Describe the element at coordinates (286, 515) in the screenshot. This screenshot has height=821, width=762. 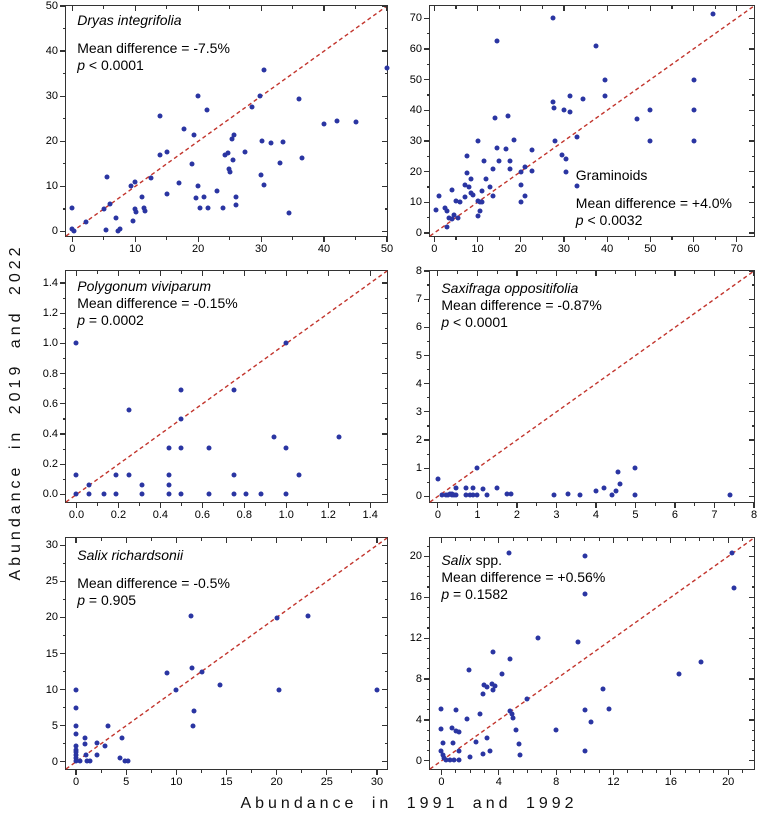
I see `x-tick-label: 1.0` at that location.